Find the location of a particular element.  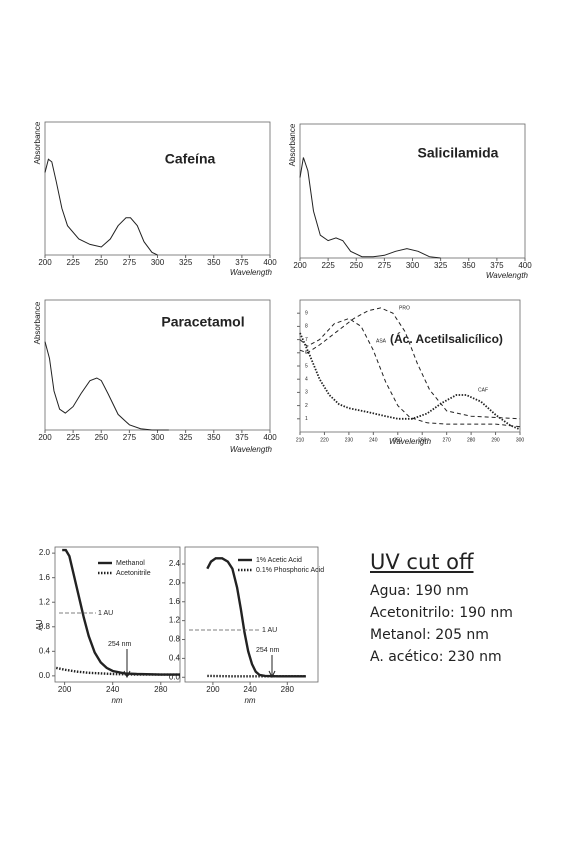

y-axis-label: AU is located at coordinates (39, 624).